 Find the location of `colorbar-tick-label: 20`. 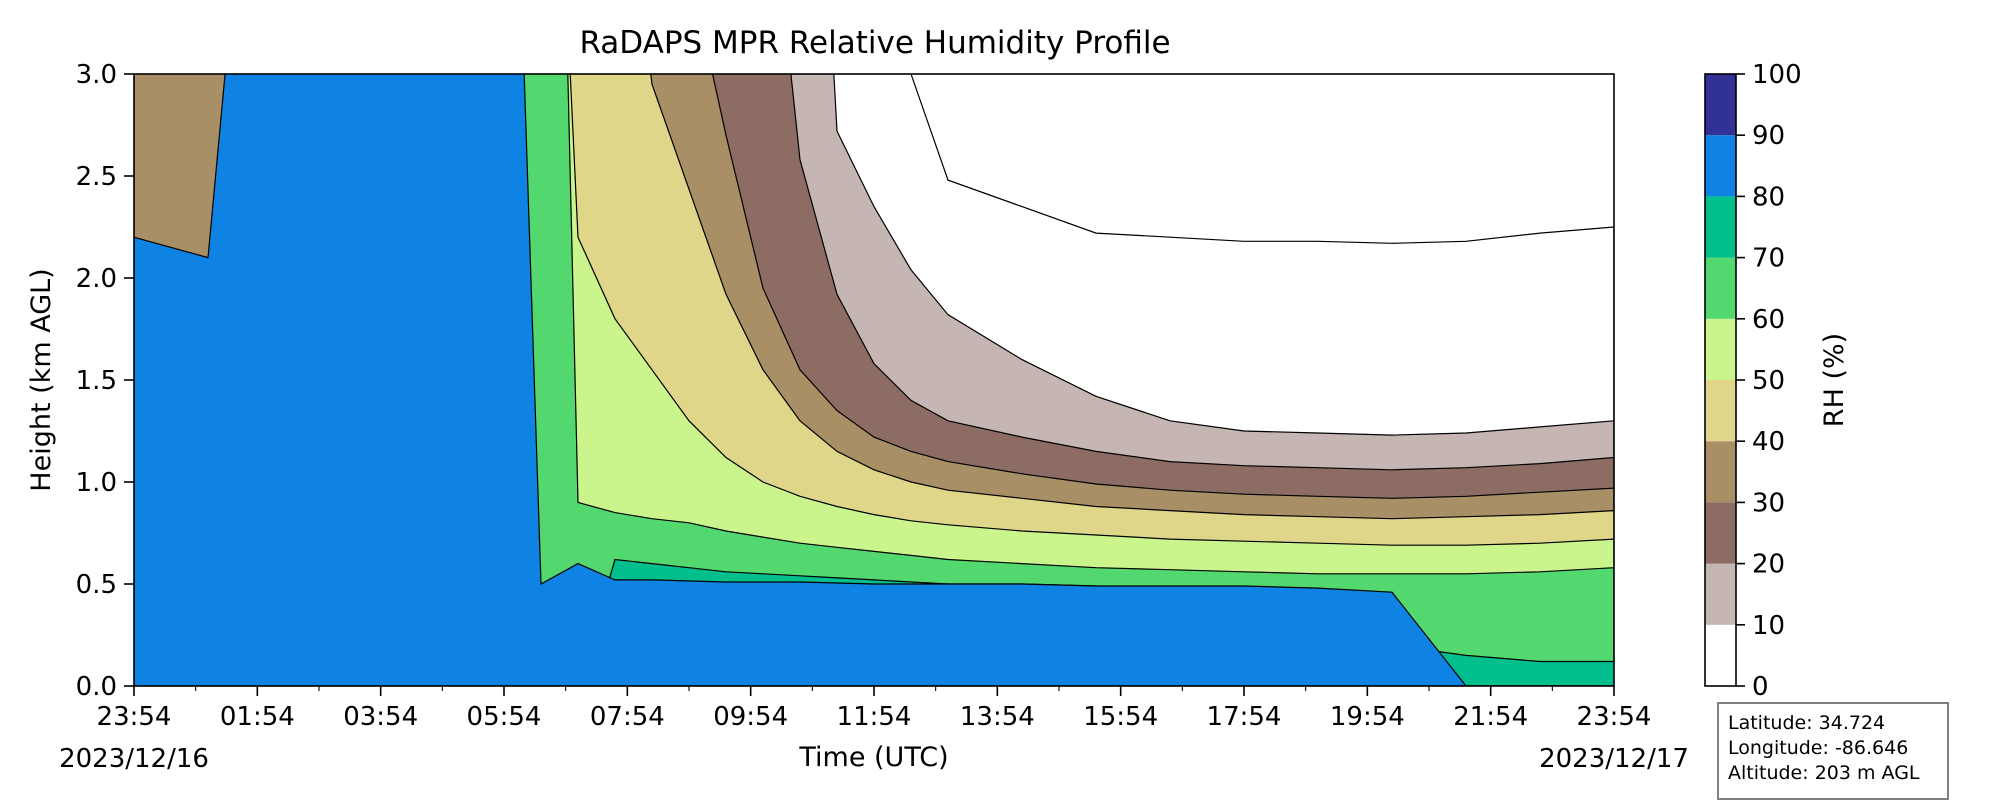

colorbar-tick-label: 20 is located at coordinates (1768, 565).